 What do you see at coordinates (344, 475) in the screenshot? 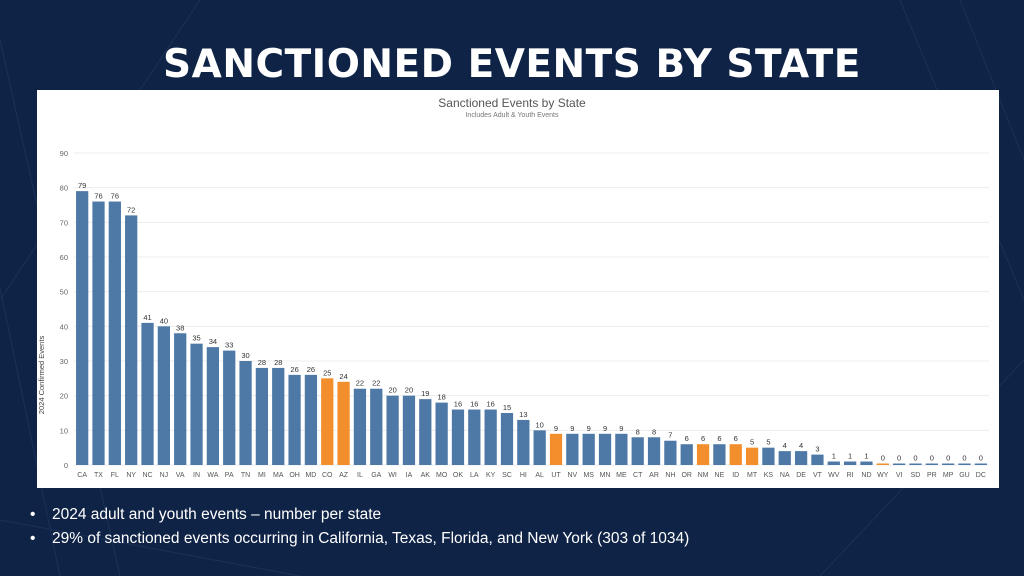
I see `x-tick-label-az: AZ` at bounding box center [344, 475].